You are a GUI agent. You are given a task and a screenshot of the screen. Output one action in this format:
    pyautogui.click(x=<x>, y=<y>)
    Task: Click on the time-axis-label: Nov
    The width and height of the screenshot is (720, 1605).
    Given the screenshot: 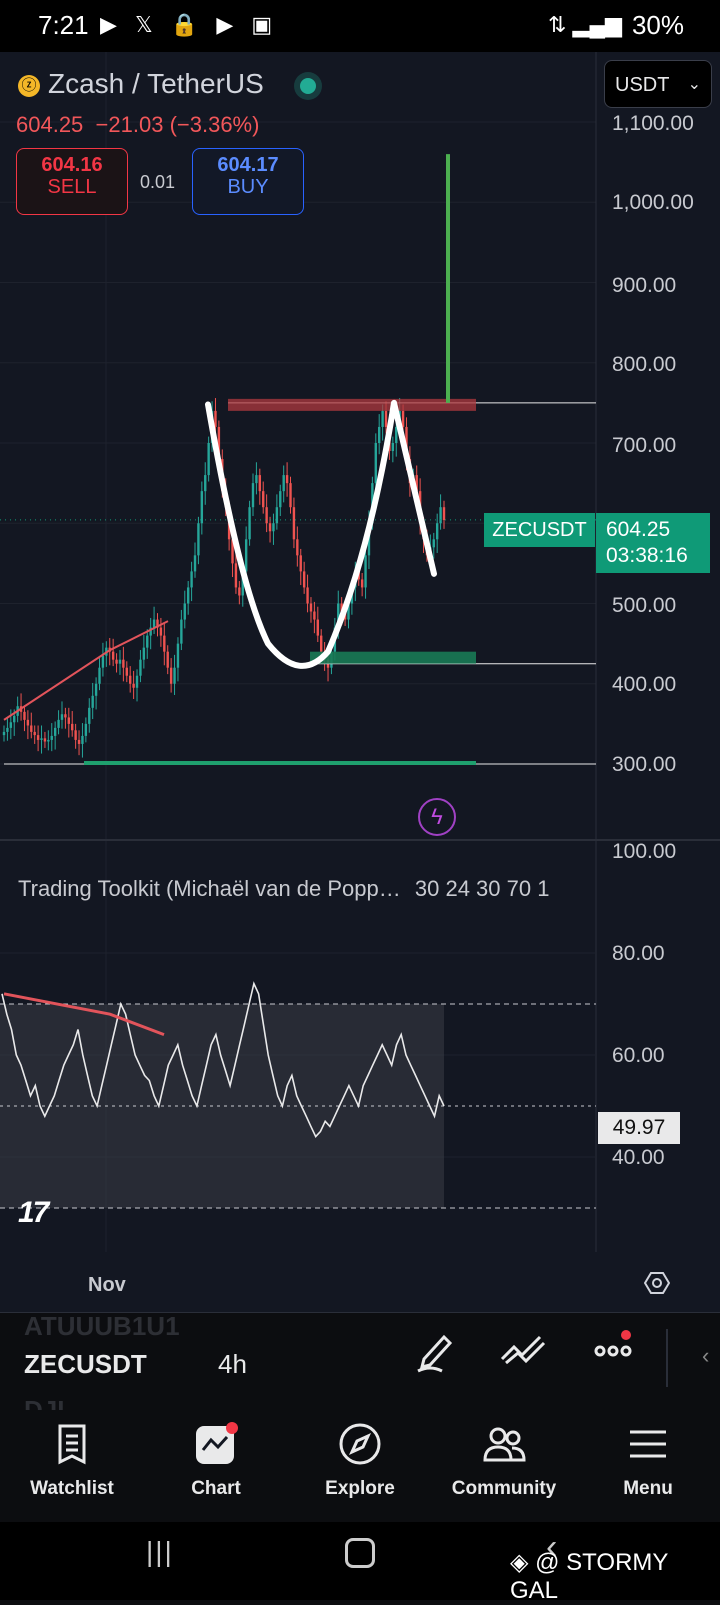 What is the action you would take?
    pyautogui.click(x=107, y=1285)
    